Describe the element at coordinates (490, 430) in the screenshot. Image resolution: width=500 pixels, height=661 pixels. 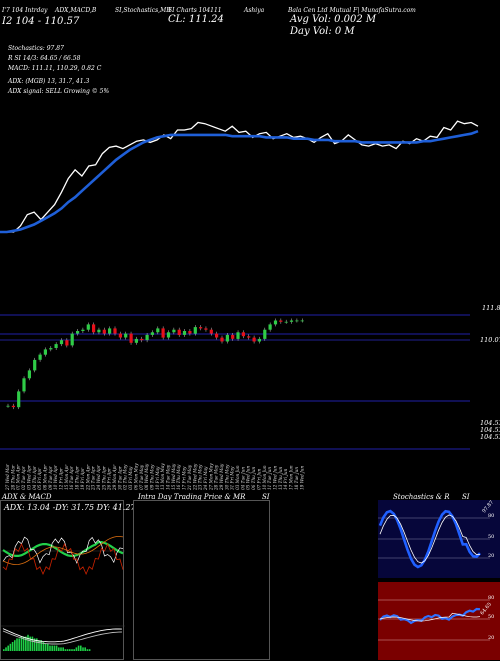
I see `level-label-low-2: 104.53` at that location.